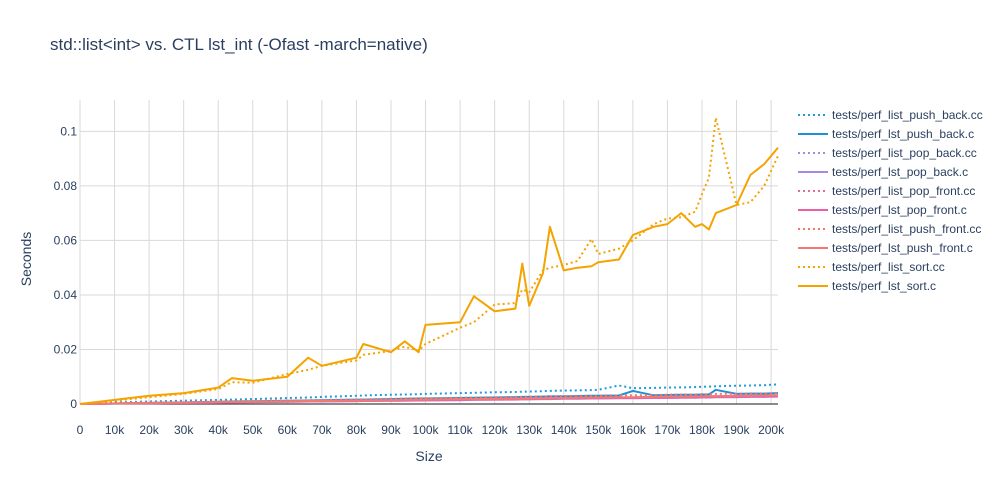 The height and width of the screenshot is (500, 1000). I want to click on legend-item: tests/perf_list_pop_front.cc, so click(886, 191).